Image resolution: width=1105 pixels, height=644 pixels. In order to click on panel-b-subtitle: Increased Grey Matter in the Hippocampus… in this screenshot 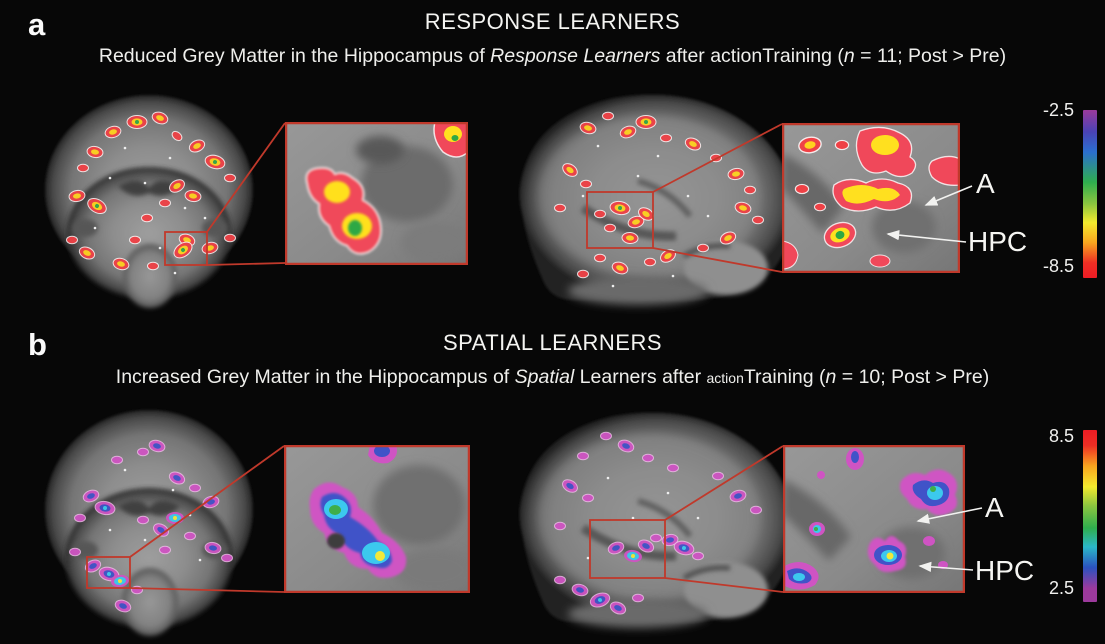, I will do `click(552, 377)`.